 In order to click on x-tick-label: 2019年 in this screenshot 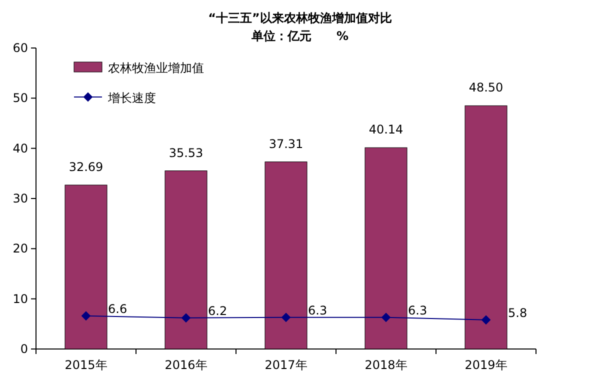, I will do `click(486, 365)`.